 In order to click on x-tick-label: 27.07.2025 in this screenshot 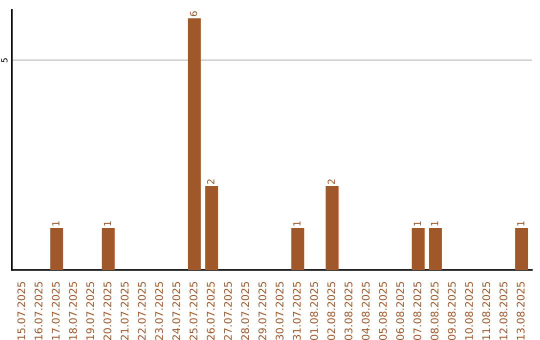, I will do `click(228, 311)`.